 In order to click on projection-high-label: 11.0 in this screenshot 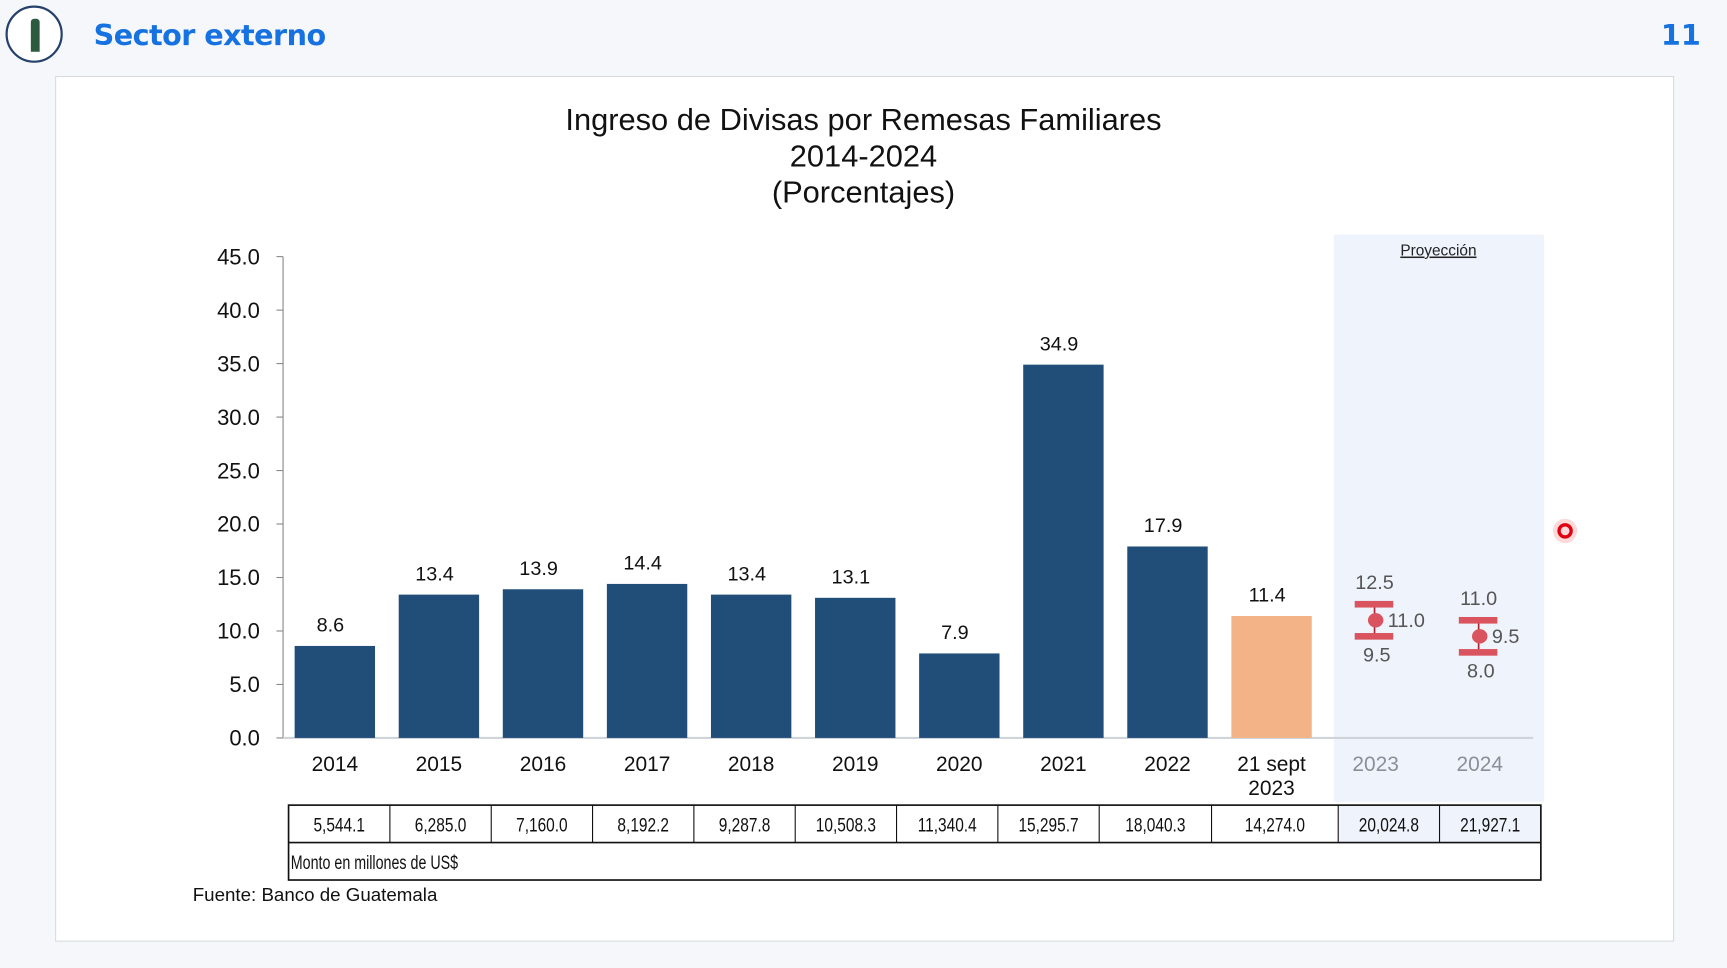, I will do `click(1478, 599)`.